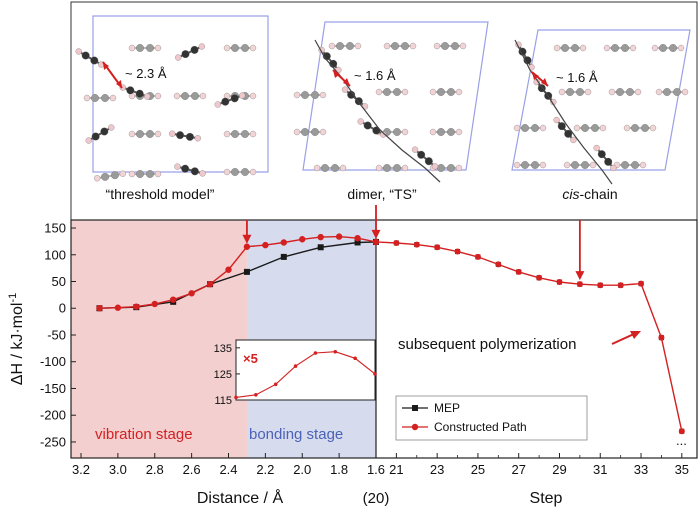 This screenshot has width=700, height=517. I want to click on x-axis-title-step: Step, so click(546, 498).